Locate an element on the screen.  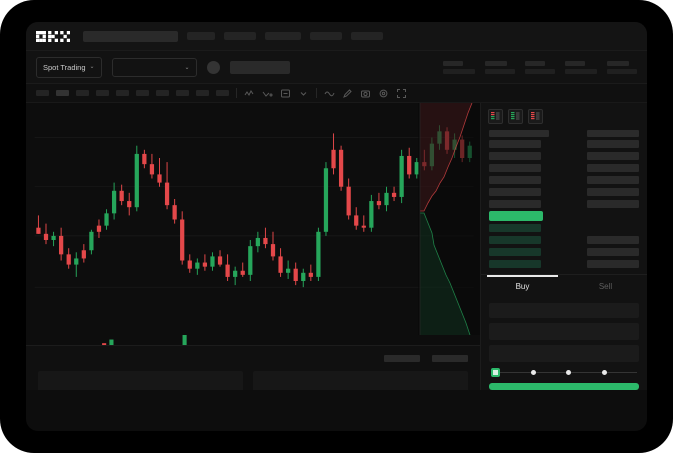
stat-high-24h is located at coordinates (540, 67).